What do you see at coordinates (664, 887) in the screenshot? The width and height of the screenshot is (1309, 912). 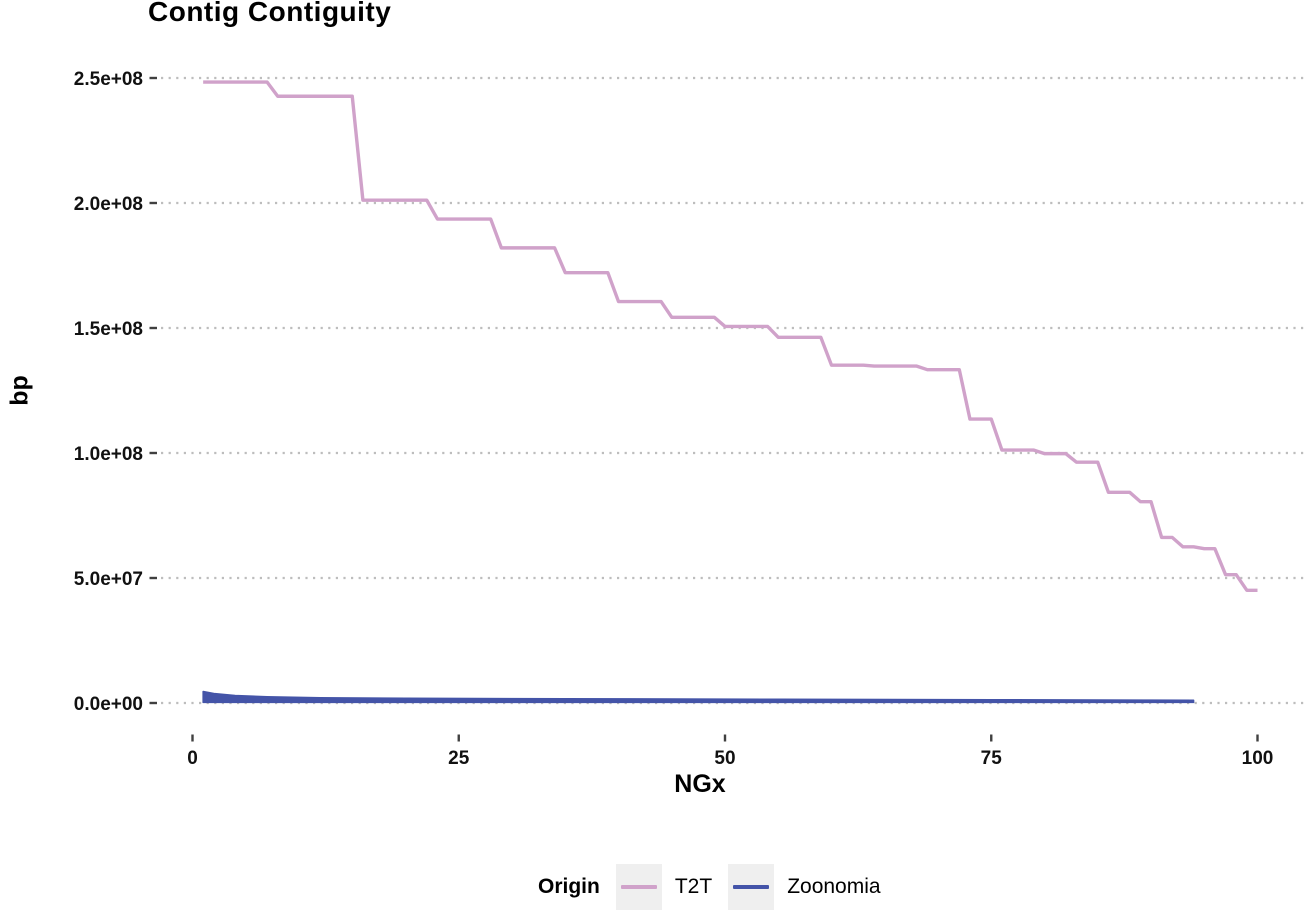 I see `legend-item-t2t: T2T` at bounding box center [664, 887].